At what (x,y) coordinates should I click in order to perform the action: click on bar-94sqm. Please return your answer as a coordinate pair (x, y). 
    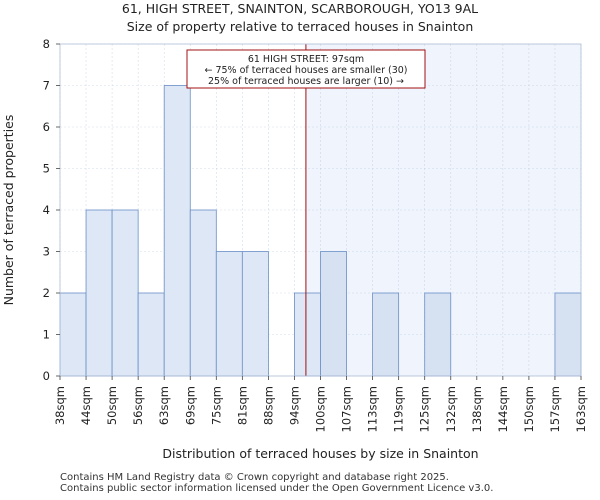
    Looking at the image, I should click on (307, 334).